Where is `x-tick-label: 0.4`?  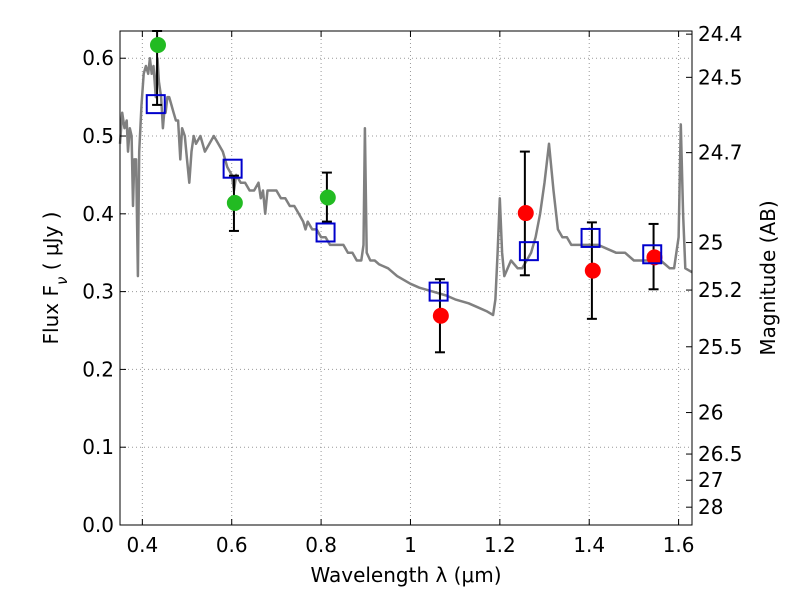
x-tick-label: 0.4 is located at coordinates (142, 545).